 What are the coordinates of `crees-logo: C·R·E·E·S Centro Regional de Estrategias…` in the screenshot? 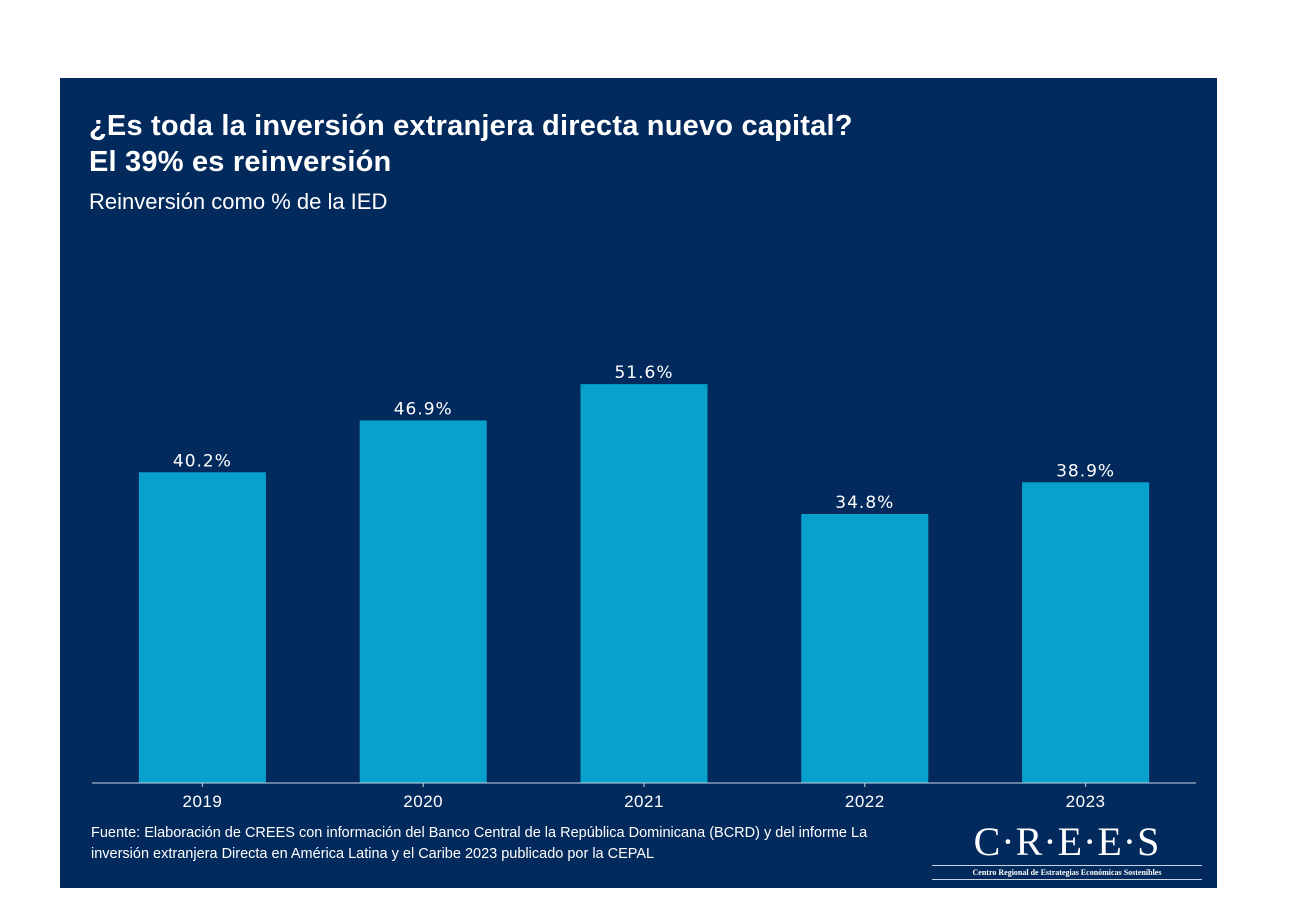 It's located at (1067, 850).